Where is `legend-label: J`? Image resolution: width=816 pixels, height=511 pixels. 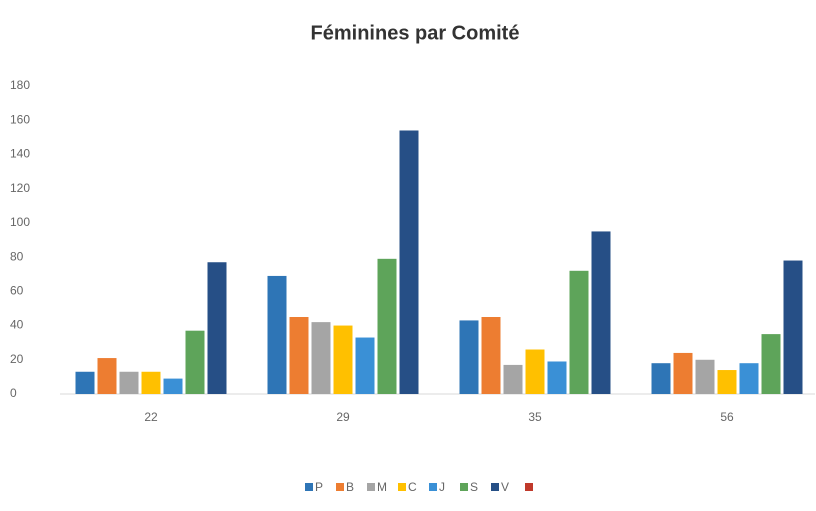 legend-label: J is located at coordinates (442, 487).